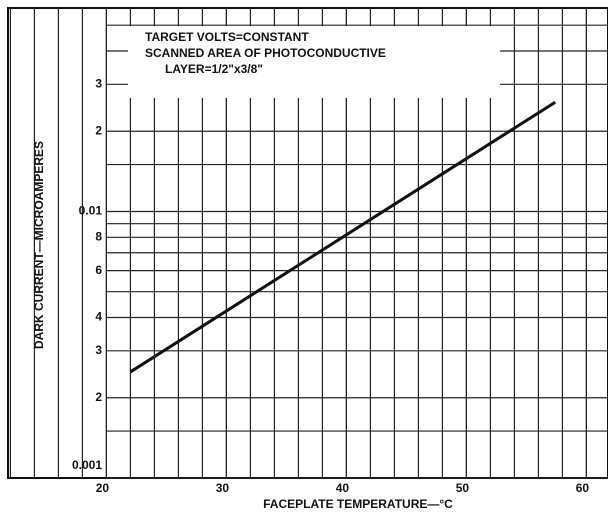 Image resolution: width=608 pixels, height=512 pixels. What do you see at coordinates (91, 211) in the screenshot?
I see `y-tick-label: 0.01` at bounding box center [91, 211].